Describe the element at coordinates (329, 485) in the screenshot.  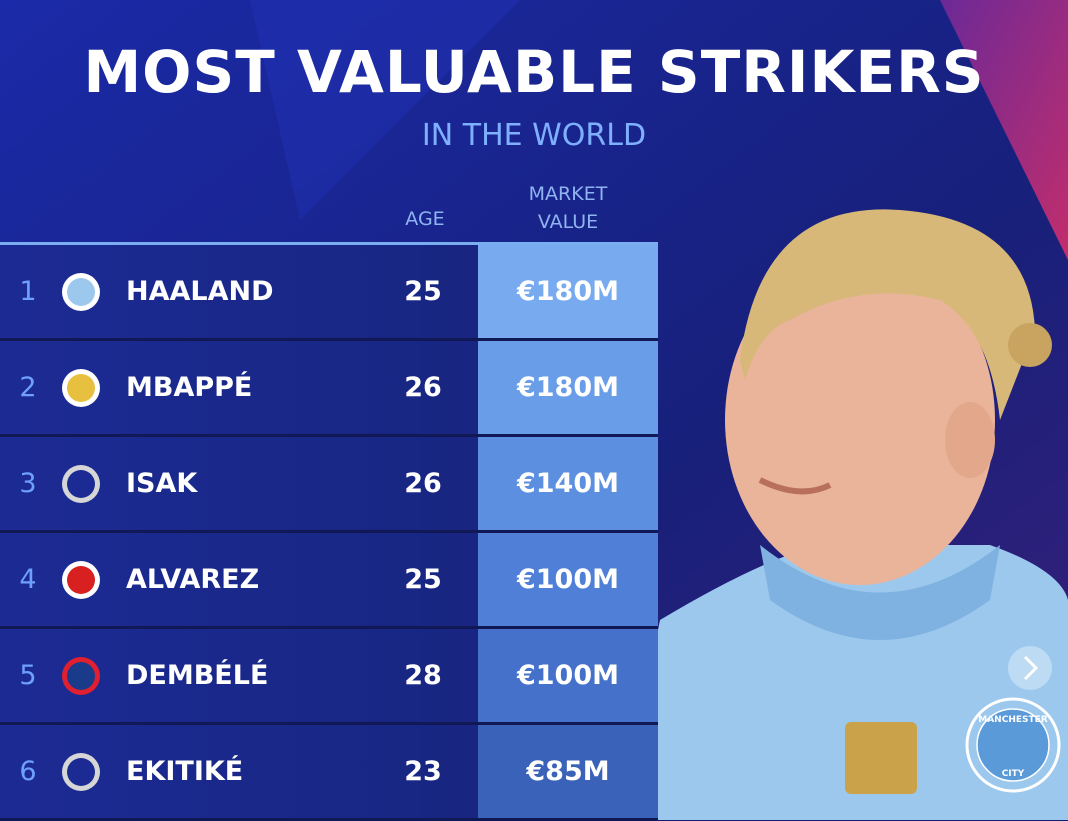
I see `table-row: 3 ISAK 26 €140M` at that location.